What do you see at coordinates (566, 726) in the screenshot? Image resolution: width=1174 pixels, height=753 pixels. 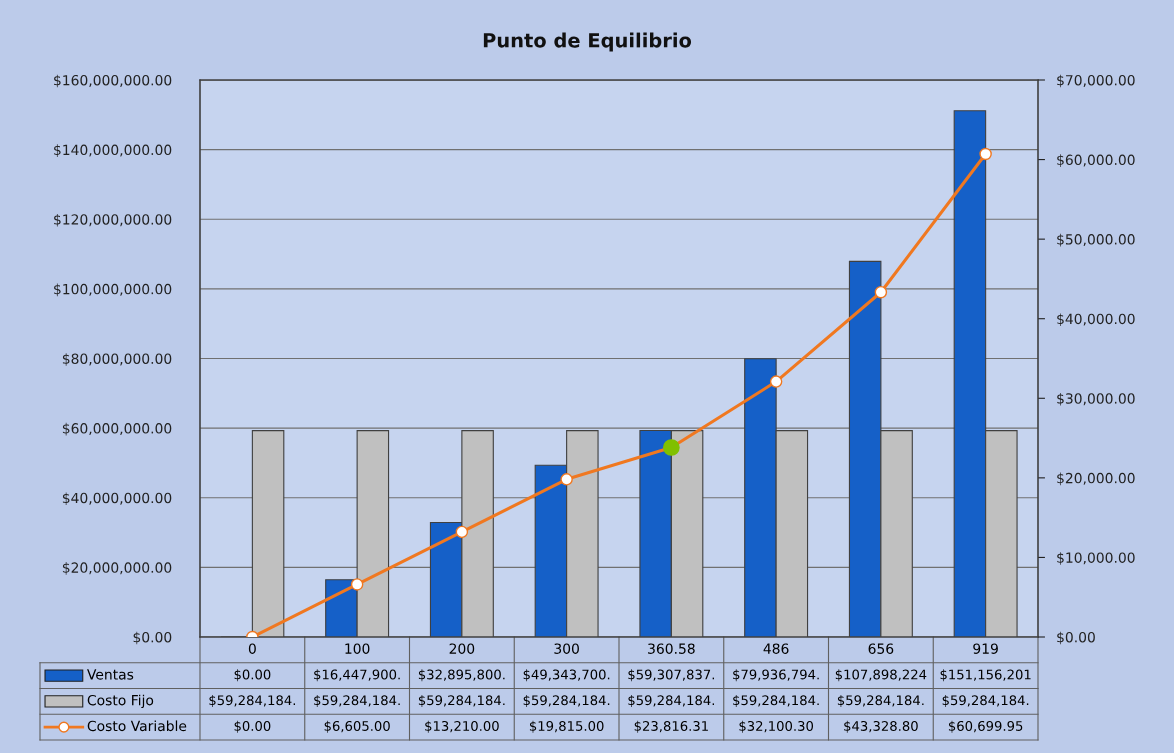 I see `data-label: $19,815.00` at bounding box center [566, 726].